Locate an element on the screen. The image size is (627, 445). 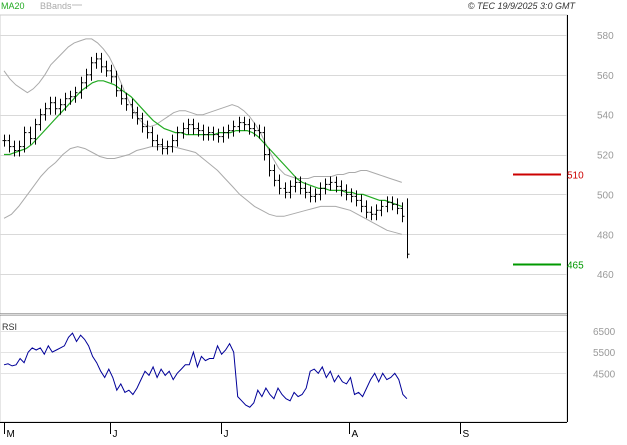
level-marker-label-510: 510 is located at coordinates (575, 176).